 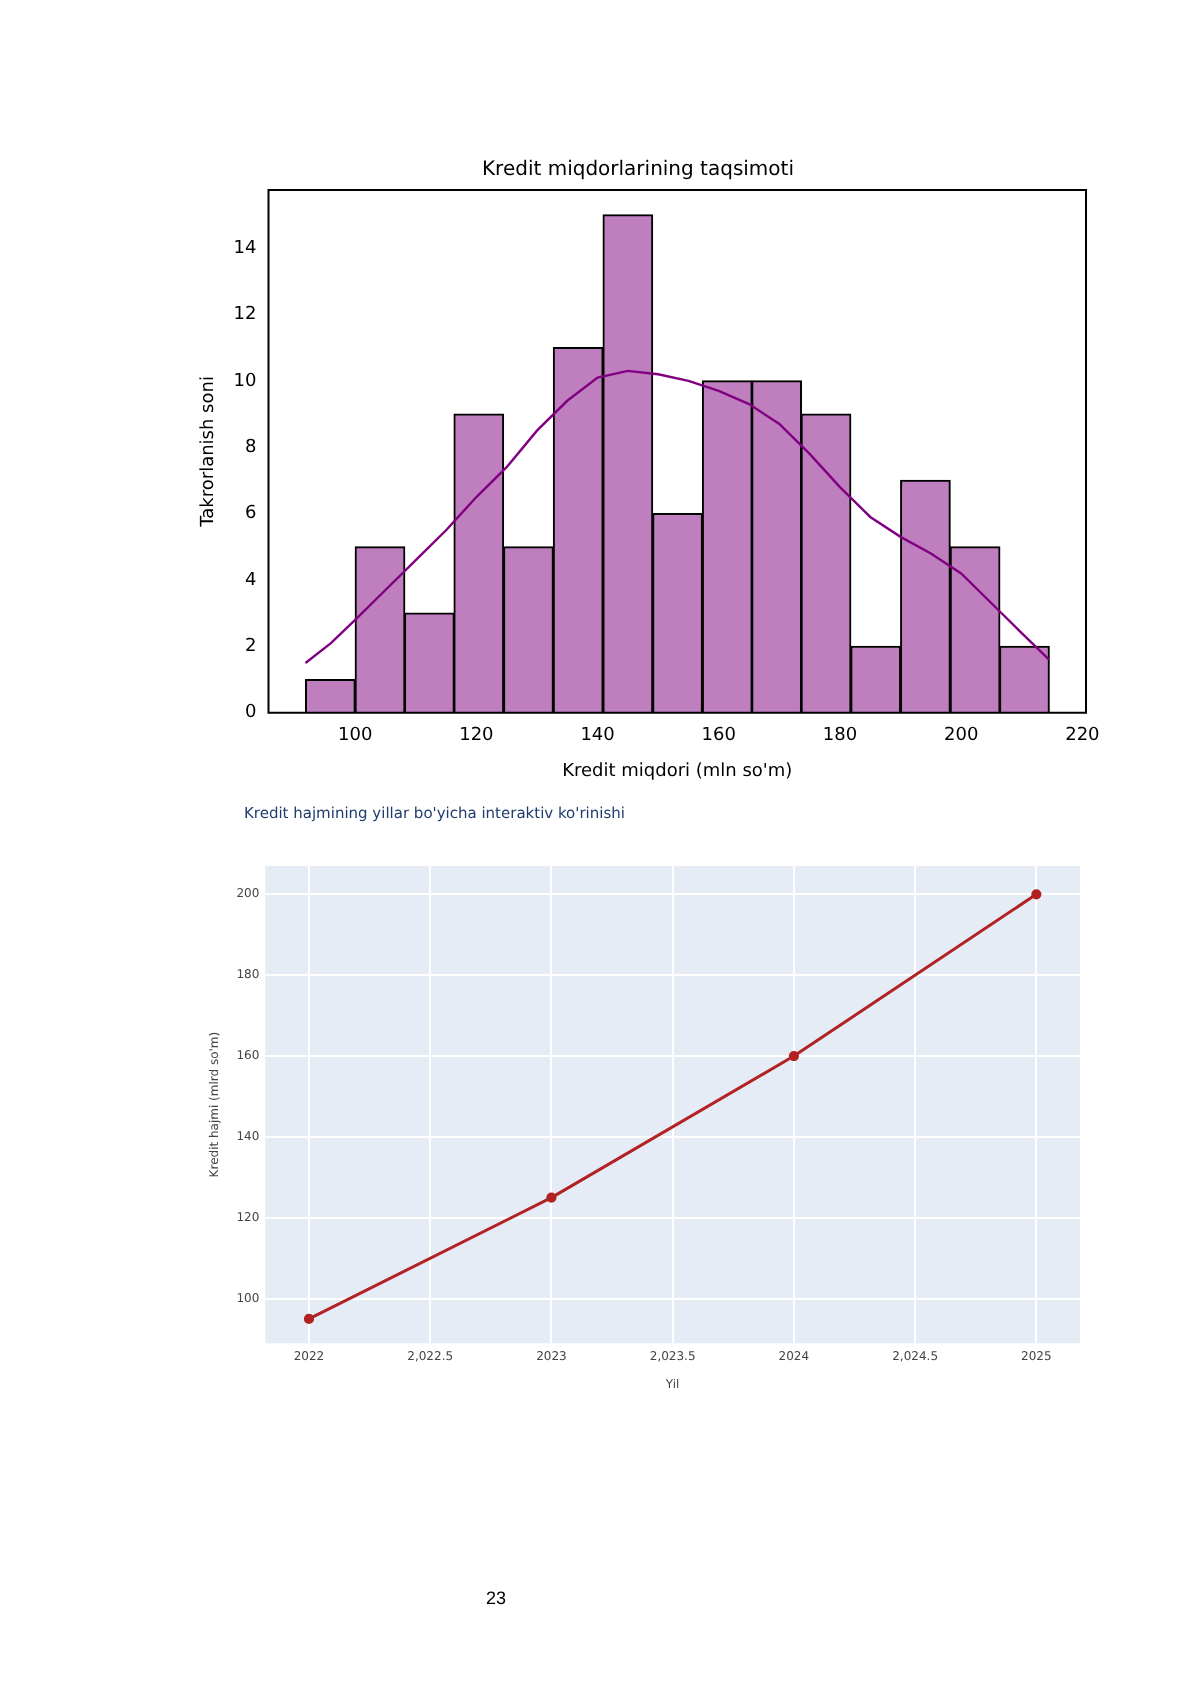 What do you see at coordinates (677, 771) in the screenshot?
I see `x-axis-title: Kredit miqdori (mln so'm)` at bounding box center [677, 771].